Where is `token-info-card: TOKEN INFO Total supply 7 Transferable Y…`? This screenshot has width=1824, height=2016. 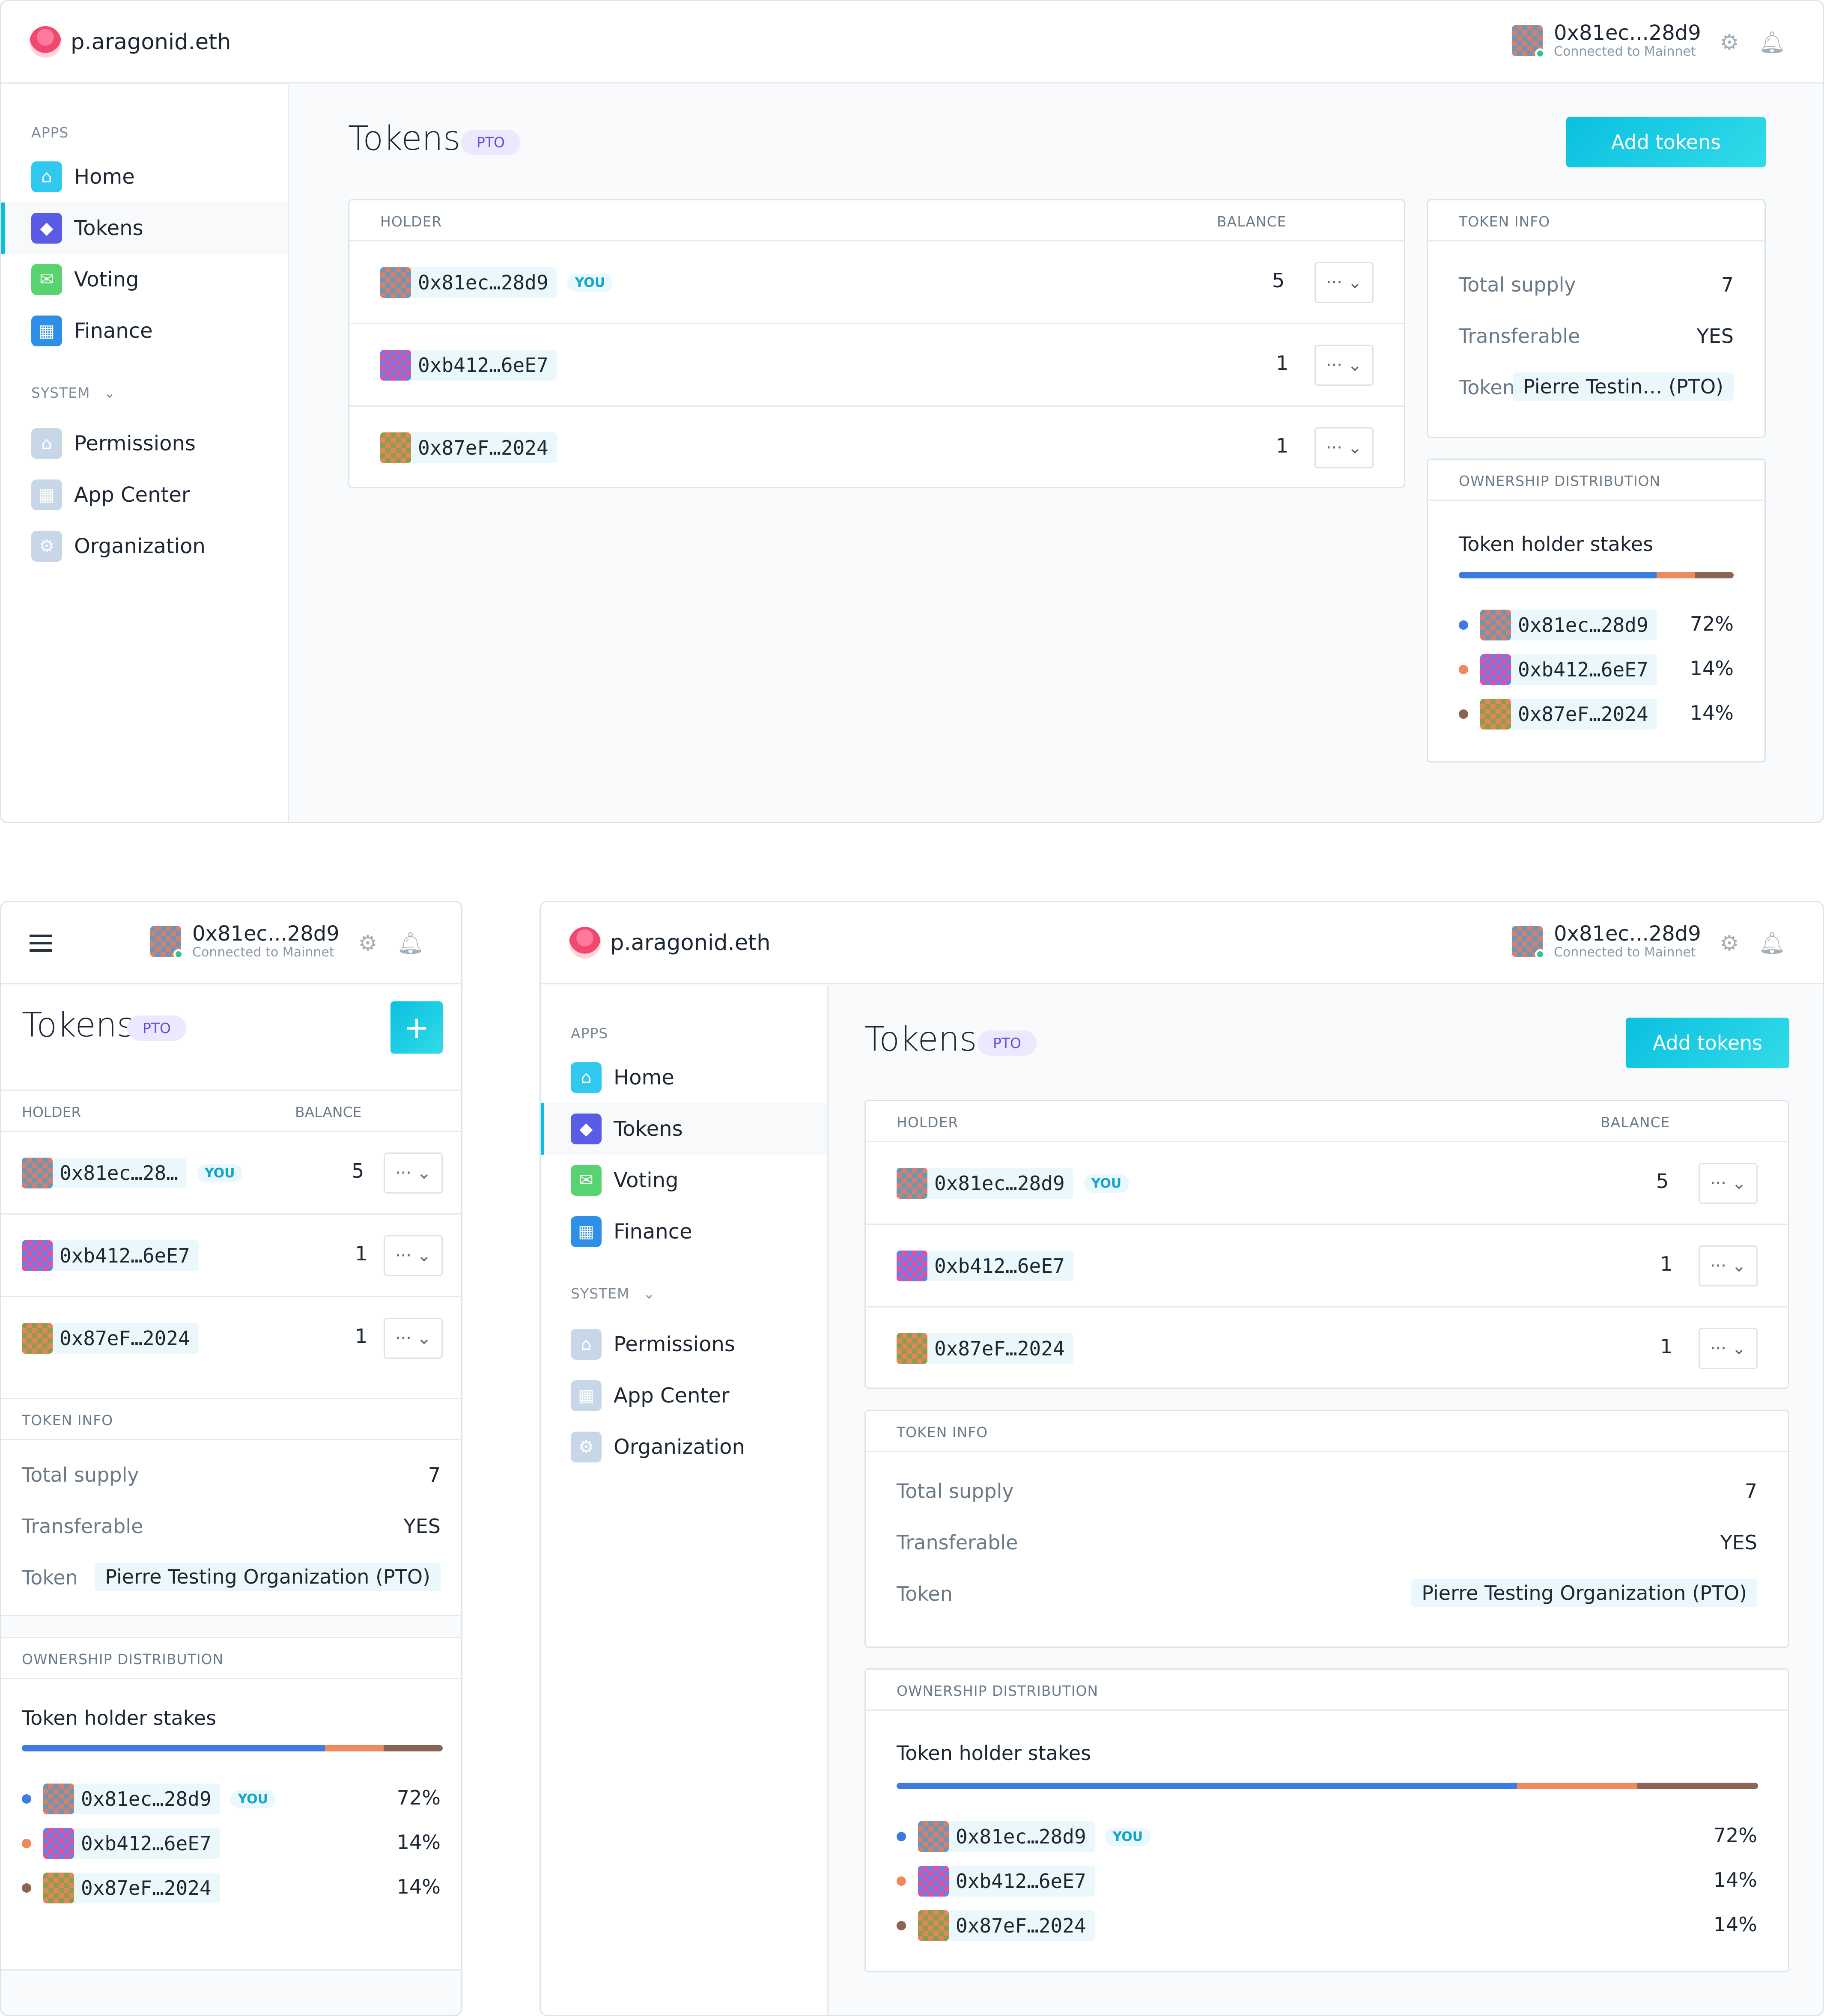 token-info-card: TOKEN INFO Total supply 7 Transferable Y… is located at coordinates (1596, 318).